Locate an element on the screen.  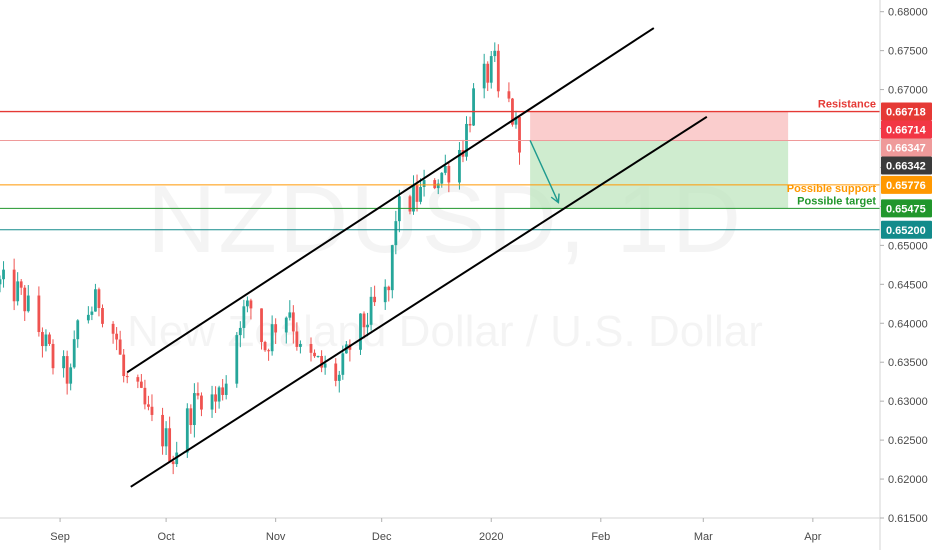
take-profit-zone is located at coordinates (659, 174).